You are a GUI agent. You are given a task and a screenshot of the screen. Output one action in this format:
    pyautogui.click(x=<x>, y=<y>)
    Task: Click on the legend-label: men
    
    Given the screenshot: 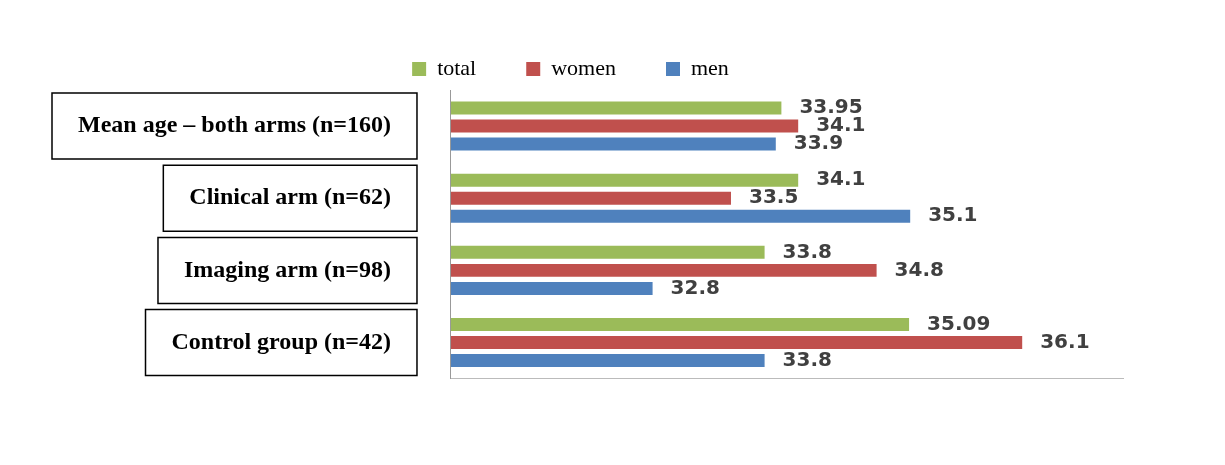 What is the action you would take?
    pyautogui.click(x=709, y=67)
    